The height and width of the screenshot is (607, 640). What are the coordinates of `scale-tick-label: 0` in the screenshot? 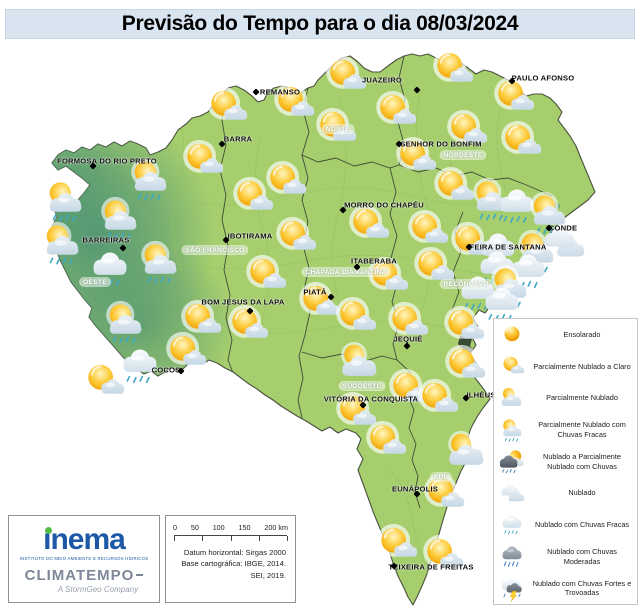 It's located at (175, 527).